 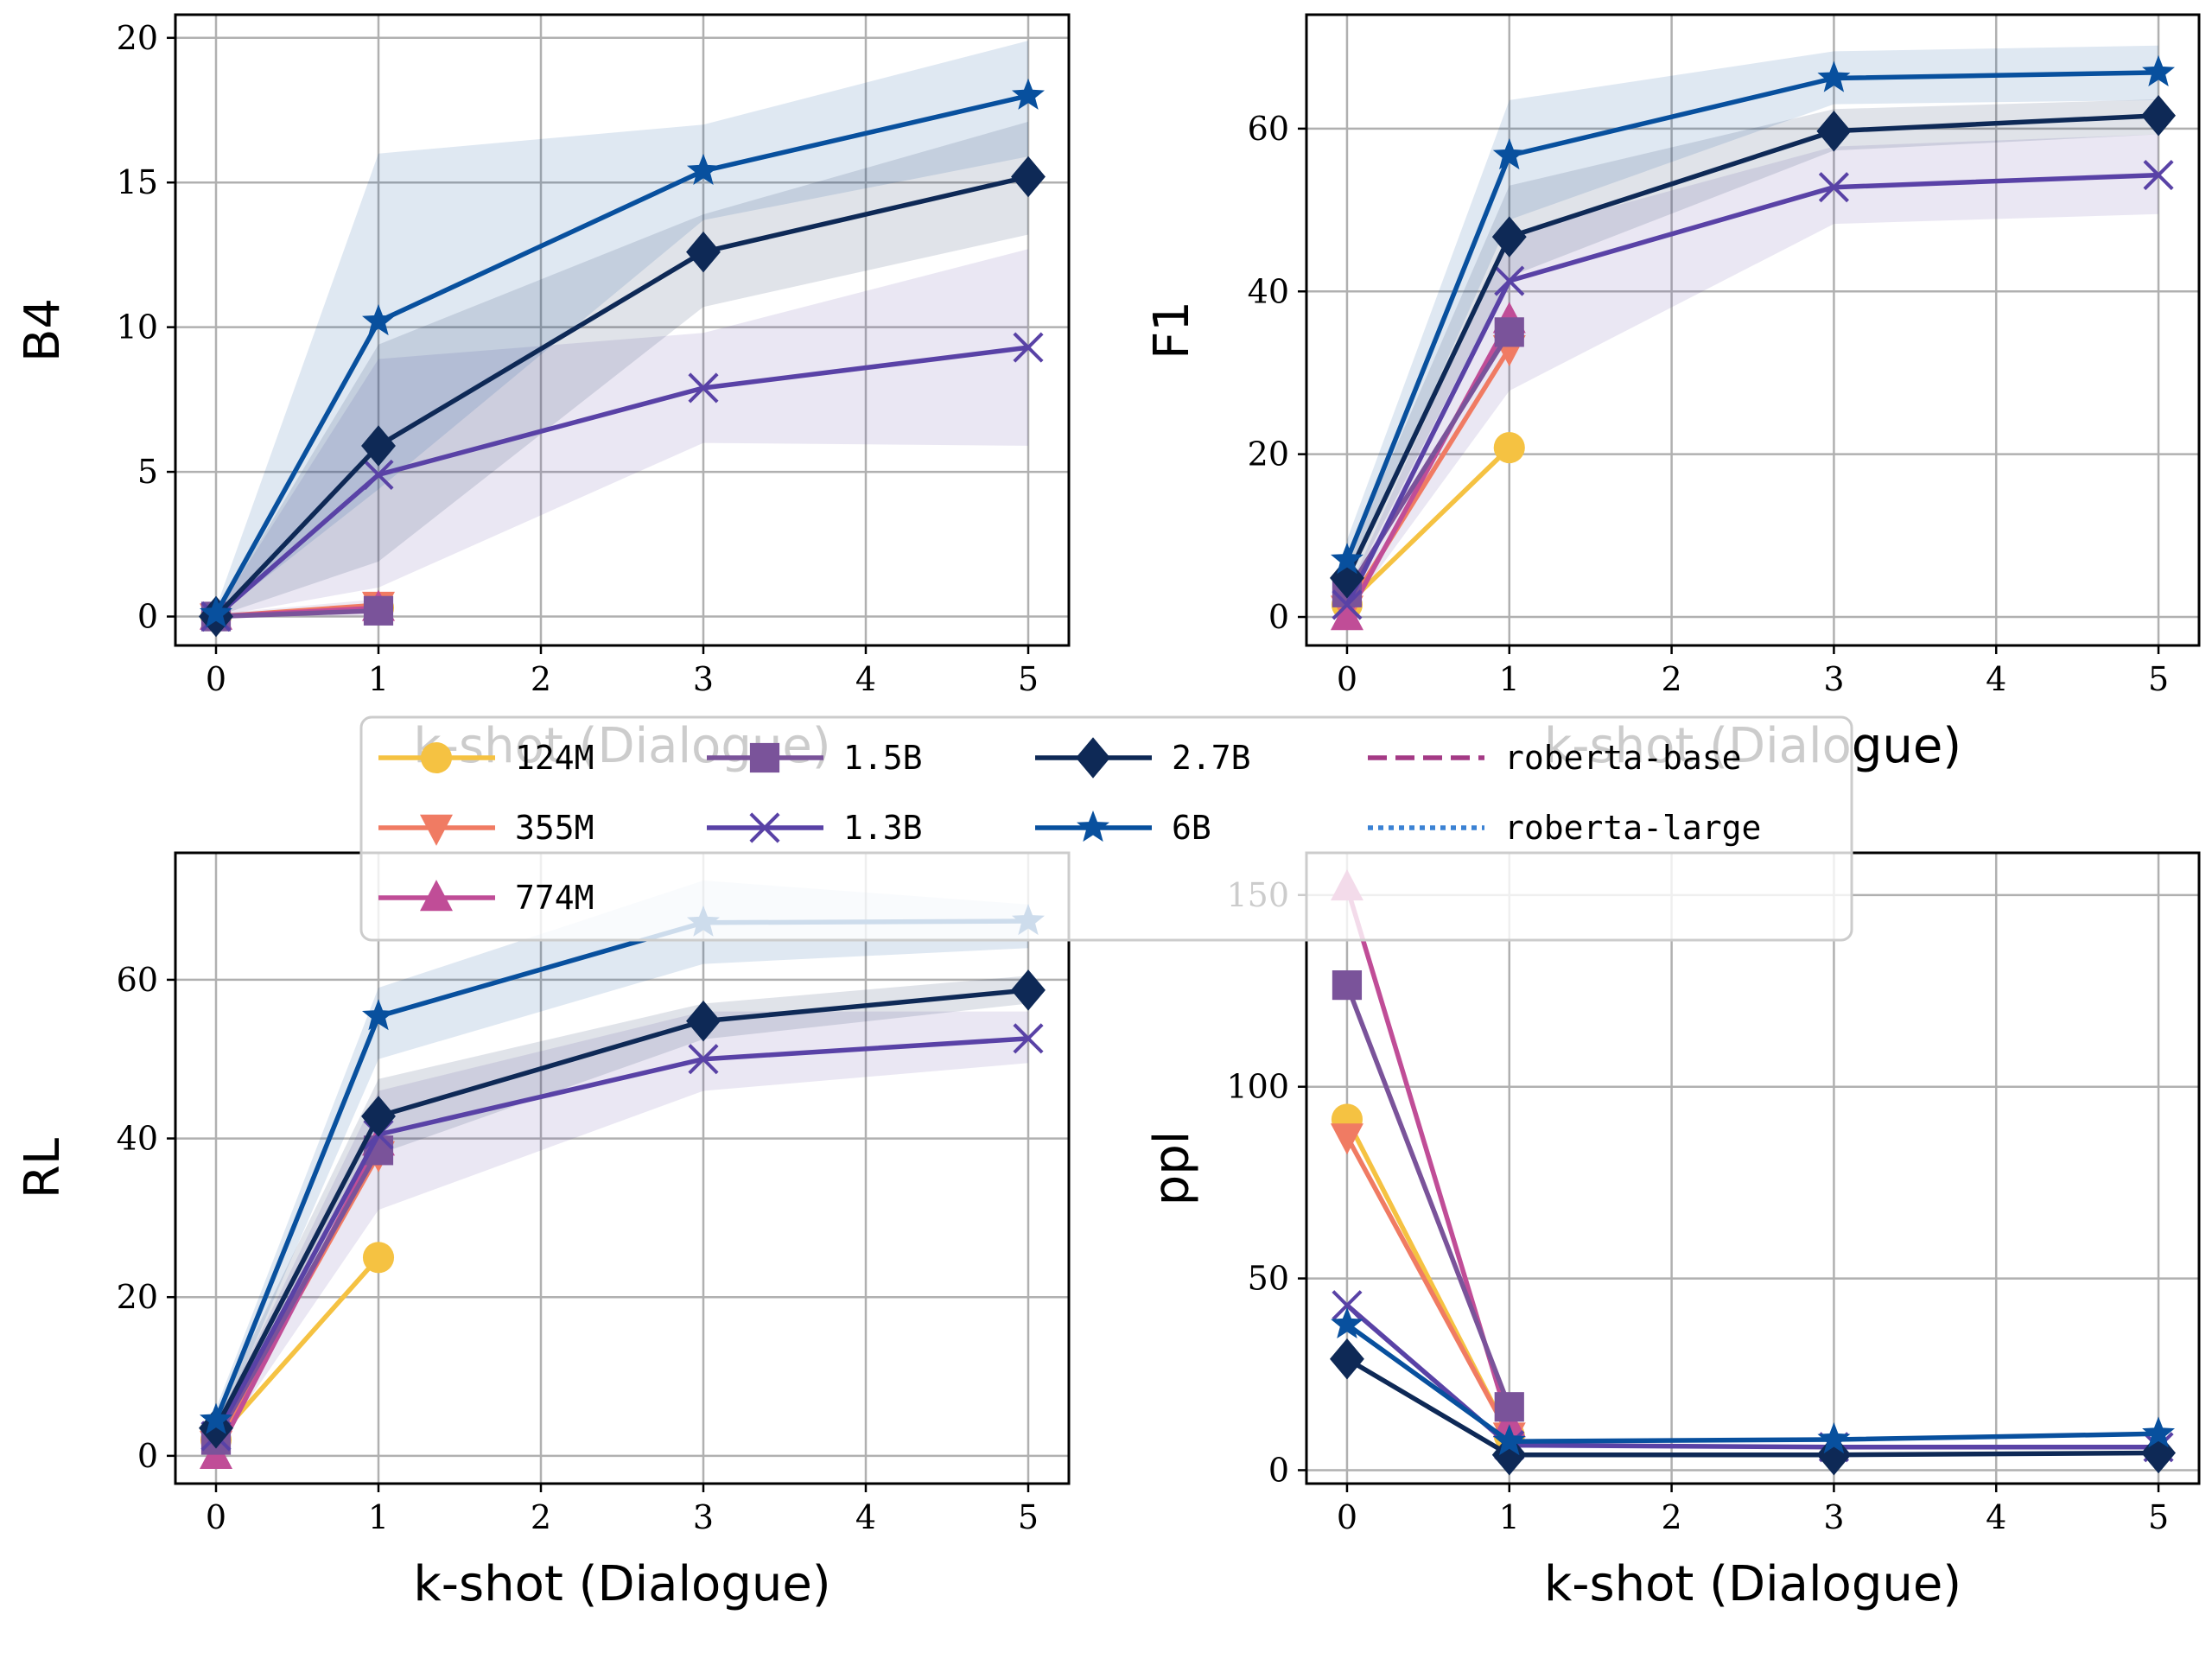 What do you see at coordinates (1752, 1584) in the screenshot?
I see `x-axis-label: k-shot (Dialogue)` at bounding box center [1752, 1584].